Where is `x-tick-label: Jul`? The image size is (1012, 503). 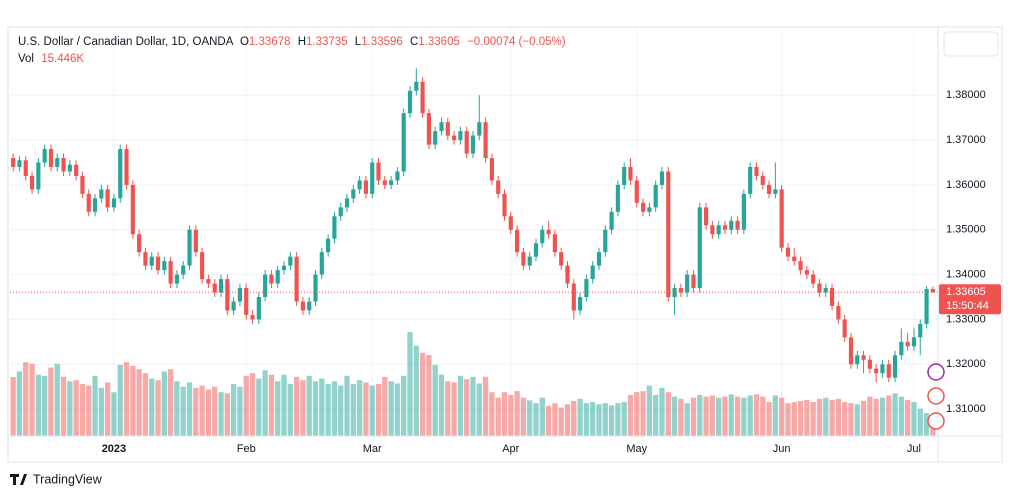
x-tick-label: Jul is located at coordinates (914, 449).